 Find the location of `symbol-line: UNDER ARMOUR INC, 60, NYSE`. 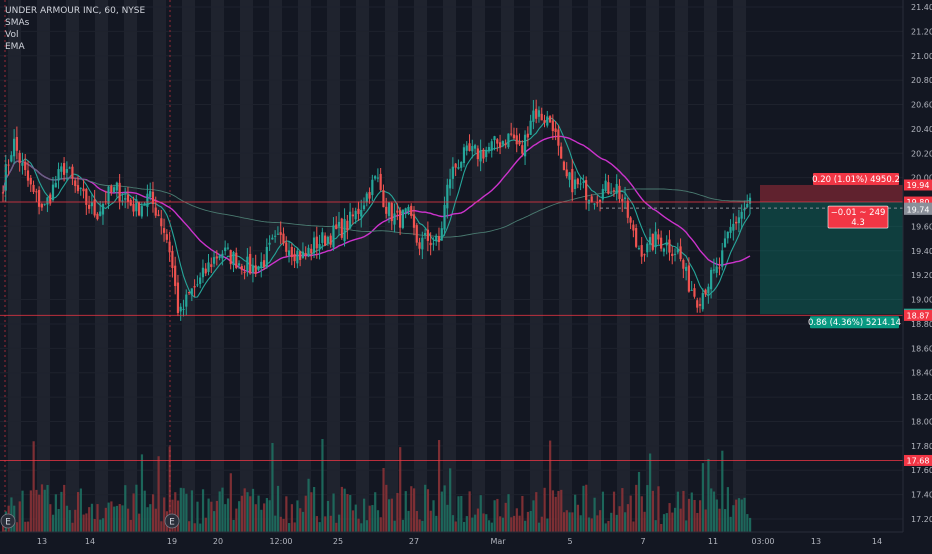

symbol-line: UNDER ARMOUR INC, 60, NYSE is located at coordinates (75, 11).